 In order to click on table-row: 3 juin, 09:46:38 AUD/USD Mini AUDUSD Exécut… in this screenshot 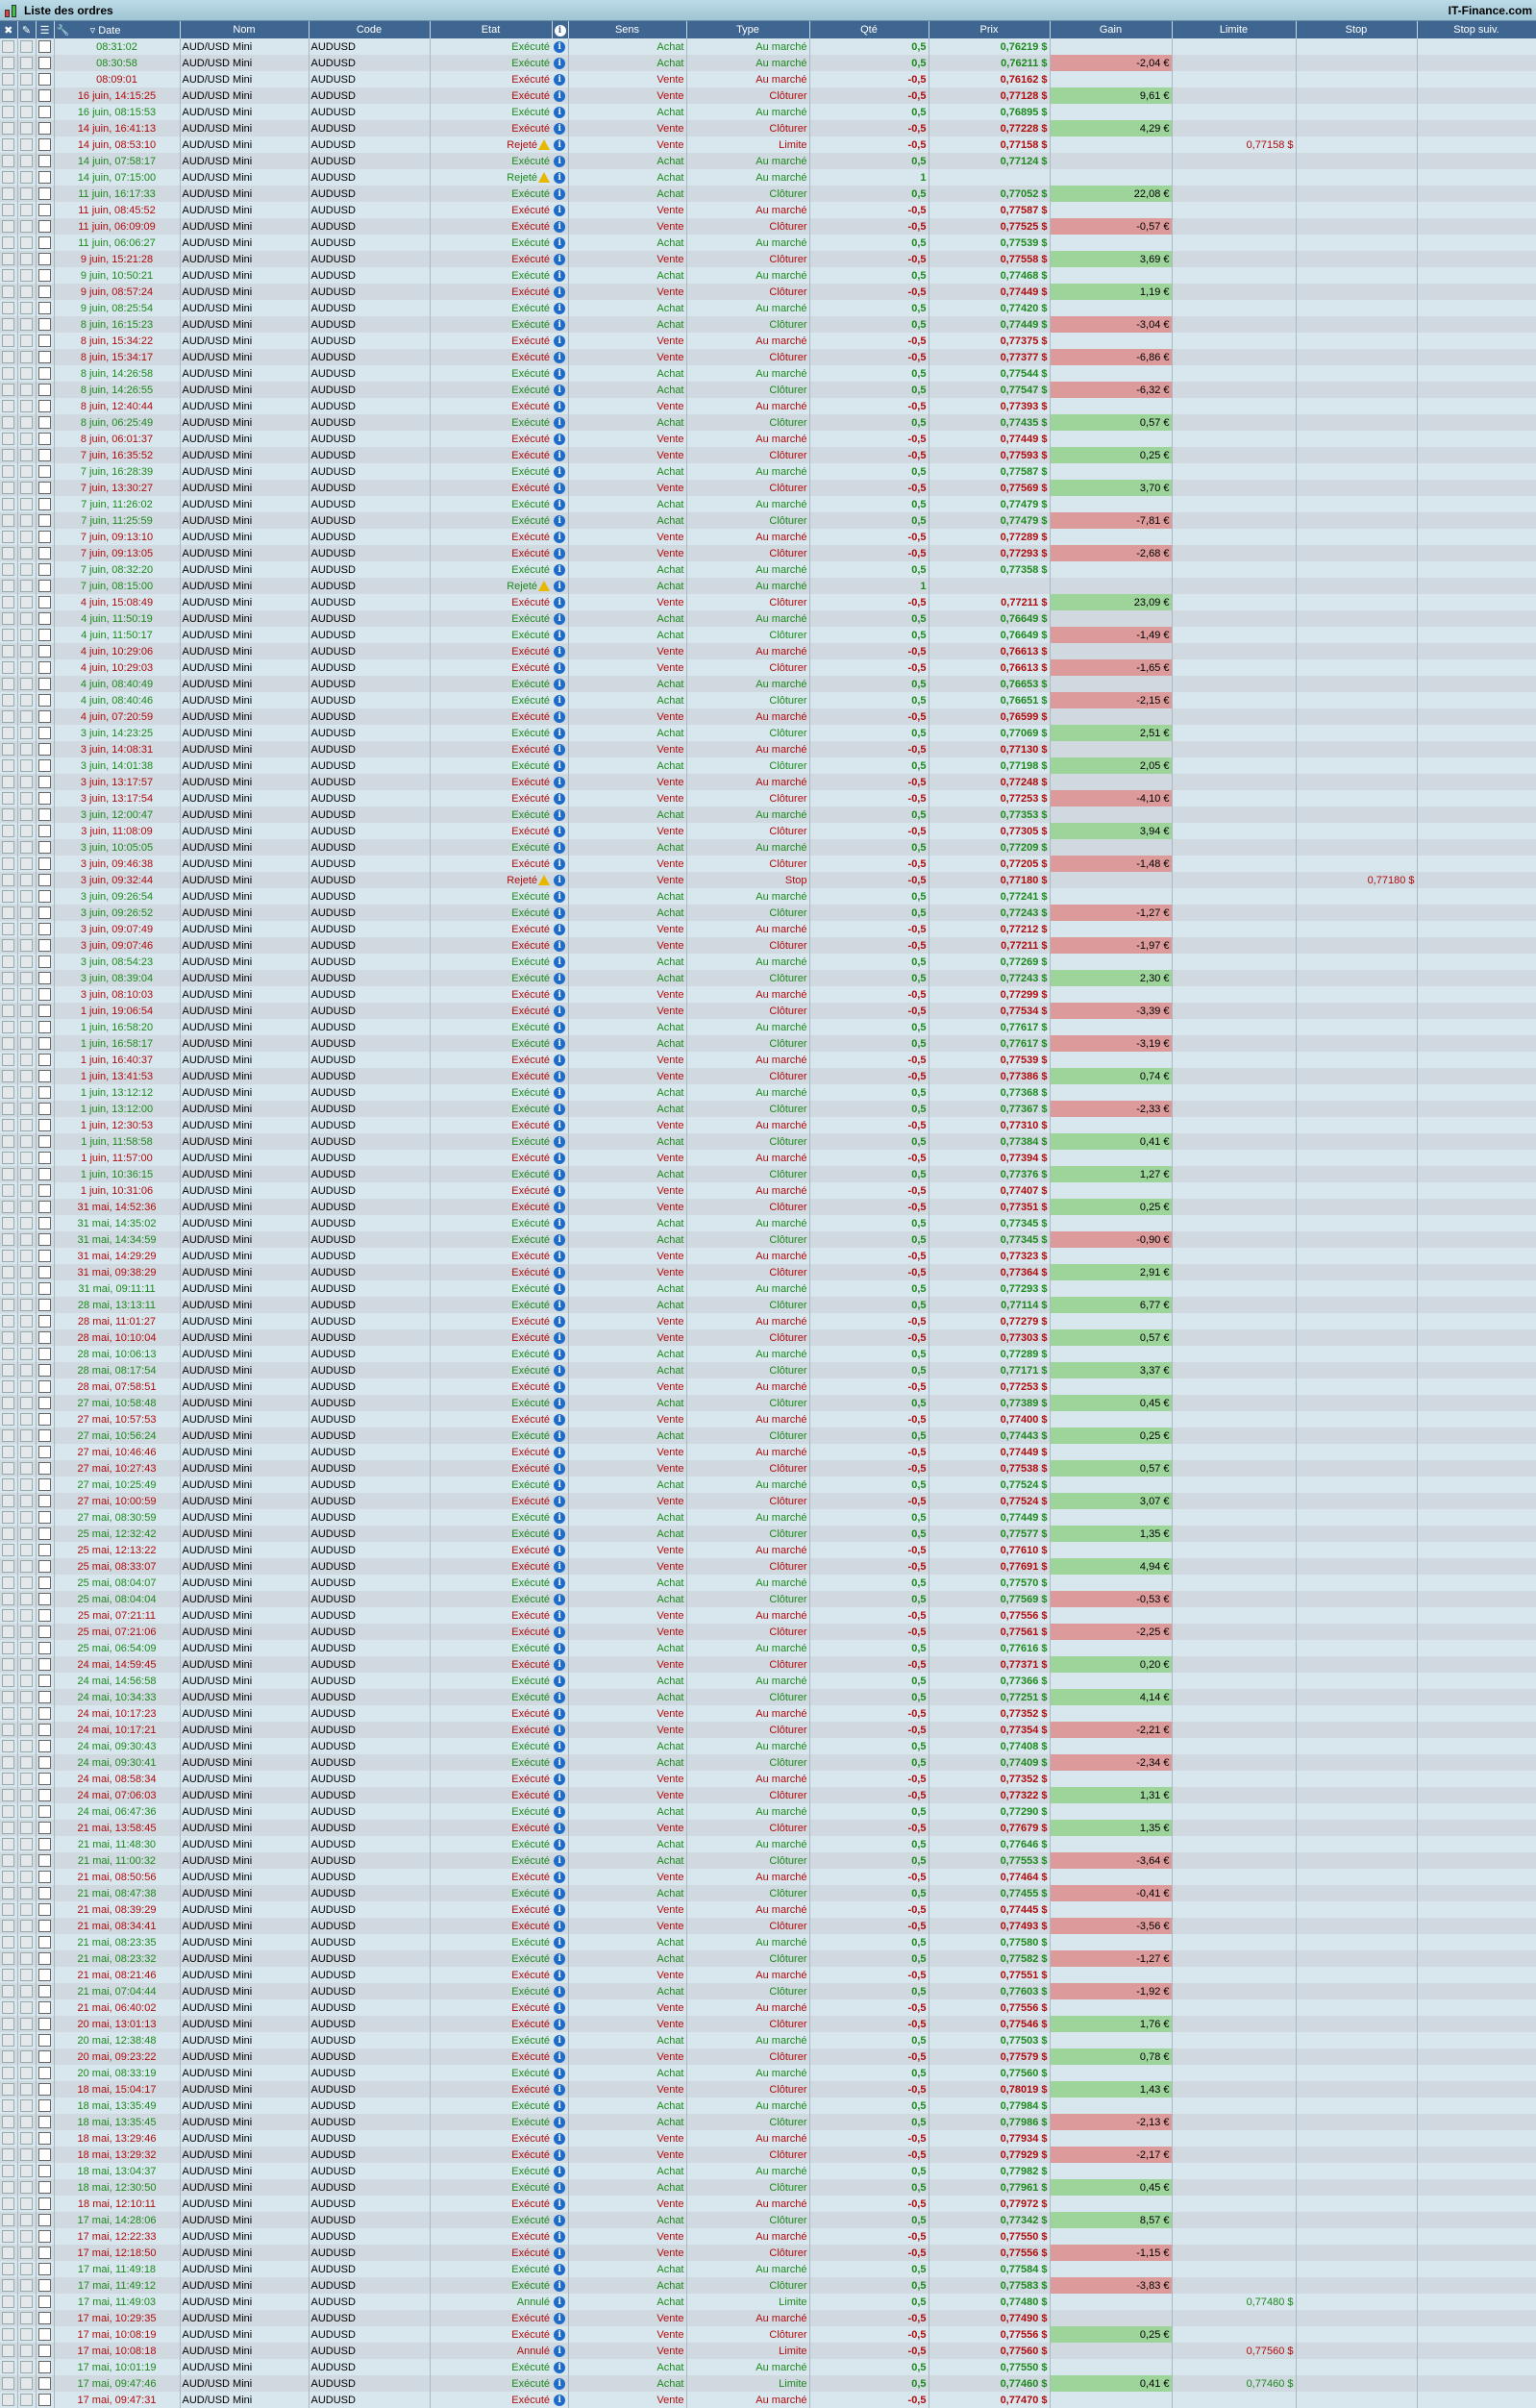, I will do `click(768, 864)`.